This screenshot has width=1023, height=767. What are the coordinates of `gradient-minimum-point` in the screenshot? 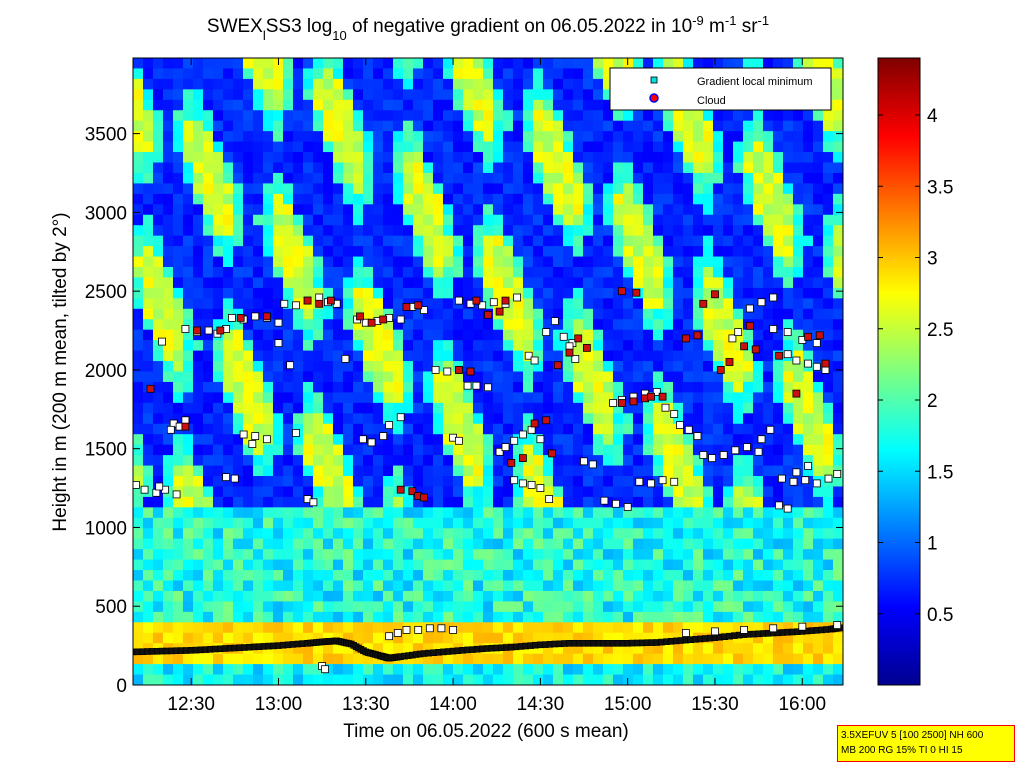 It's located at (770, 429).